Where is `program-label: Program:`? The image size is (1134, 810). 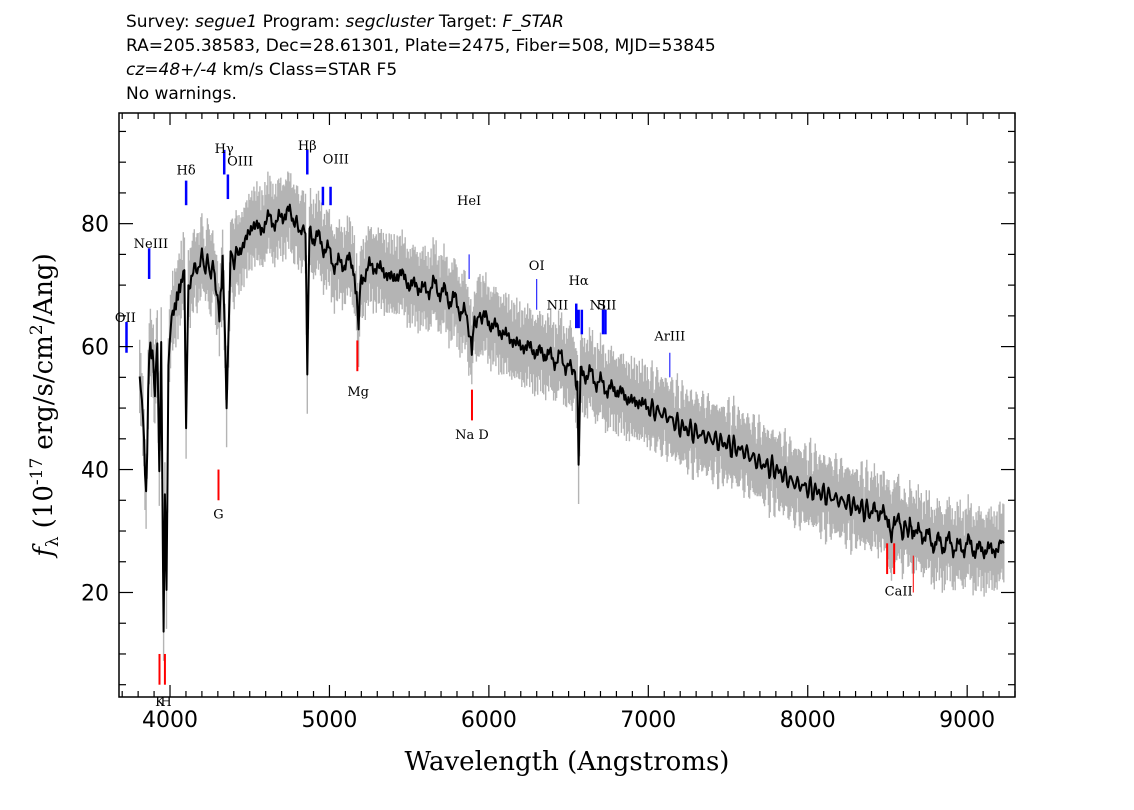
program-label: Program: is located at coordinates (301, 22).